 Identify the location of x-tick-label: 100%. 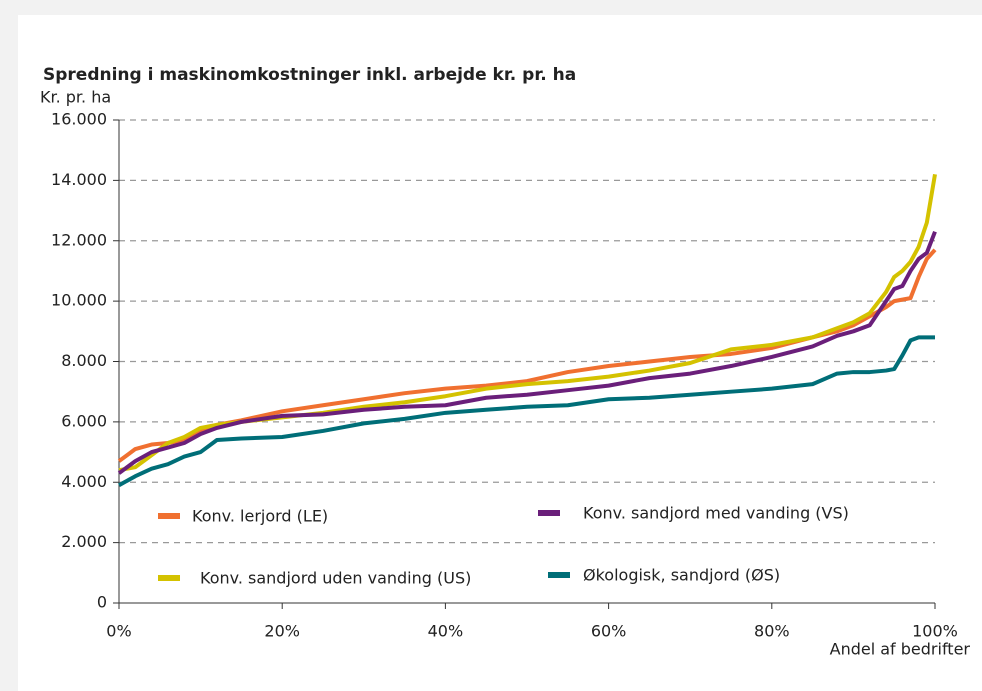
(935, 631).